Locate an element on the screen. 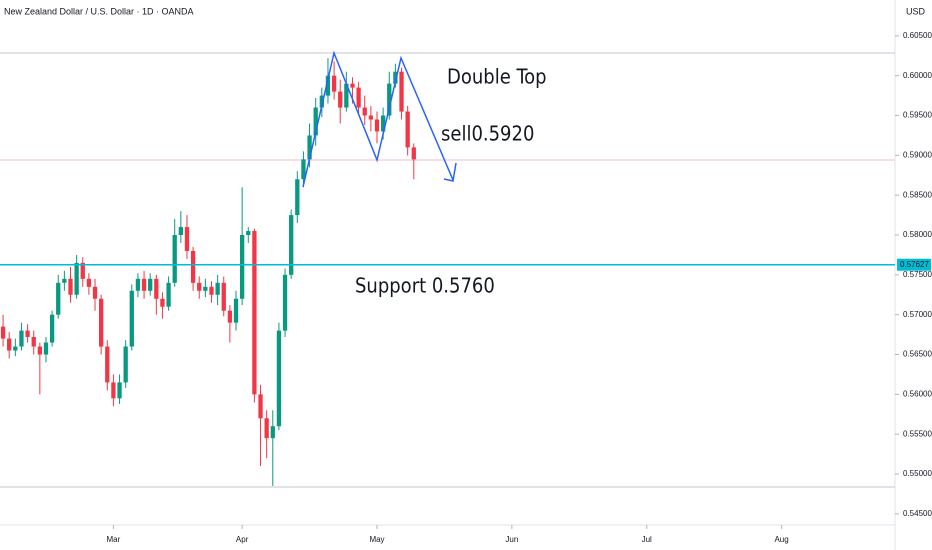 This screenshot has width=932, height=550. arrow-head is located at coordinates (450, 172).